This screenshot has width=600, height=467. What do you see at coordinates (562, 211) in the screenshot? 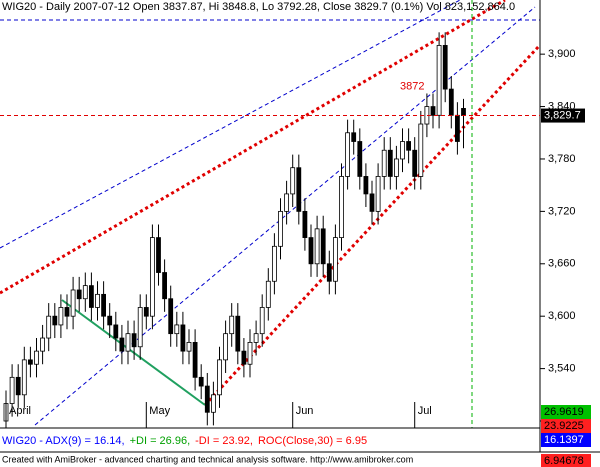
I see `y-tick-label: 3,720` at bounding box center [562, 211].